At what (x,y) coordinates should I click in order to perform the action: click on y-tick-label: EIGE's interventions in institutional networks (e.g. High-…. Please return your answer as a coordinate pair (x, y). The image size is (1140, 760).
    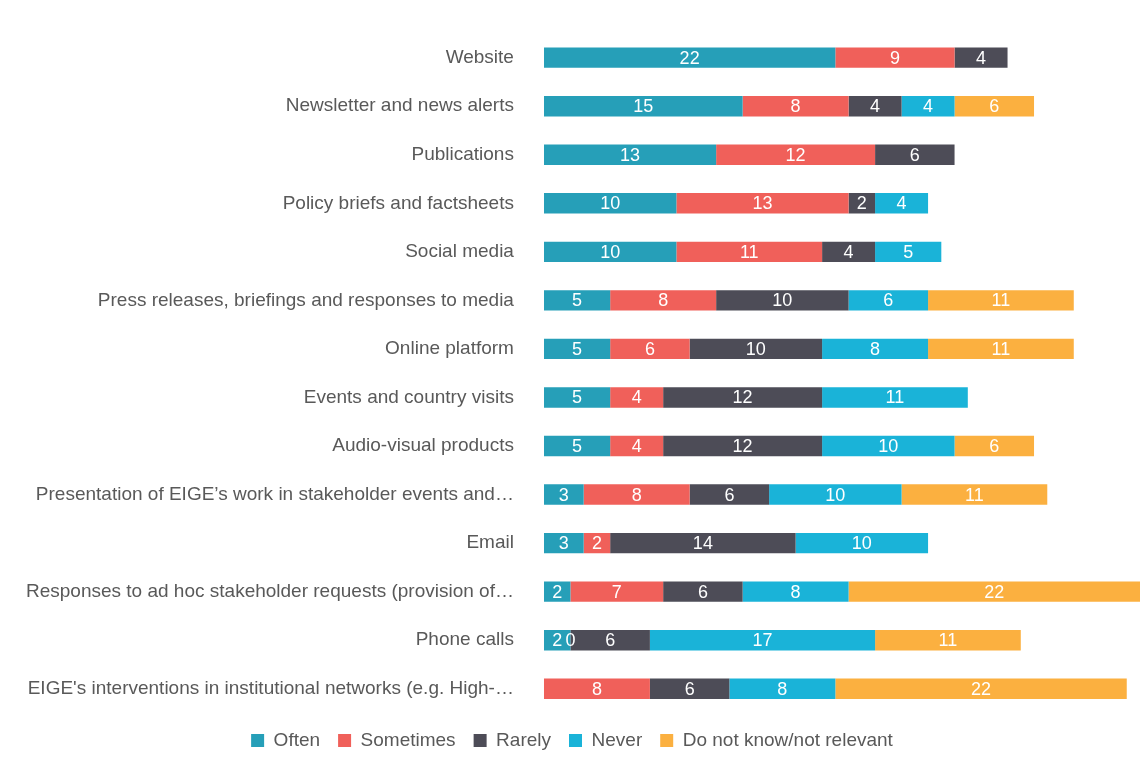
    Looking at the image, I should click on (270, 687).